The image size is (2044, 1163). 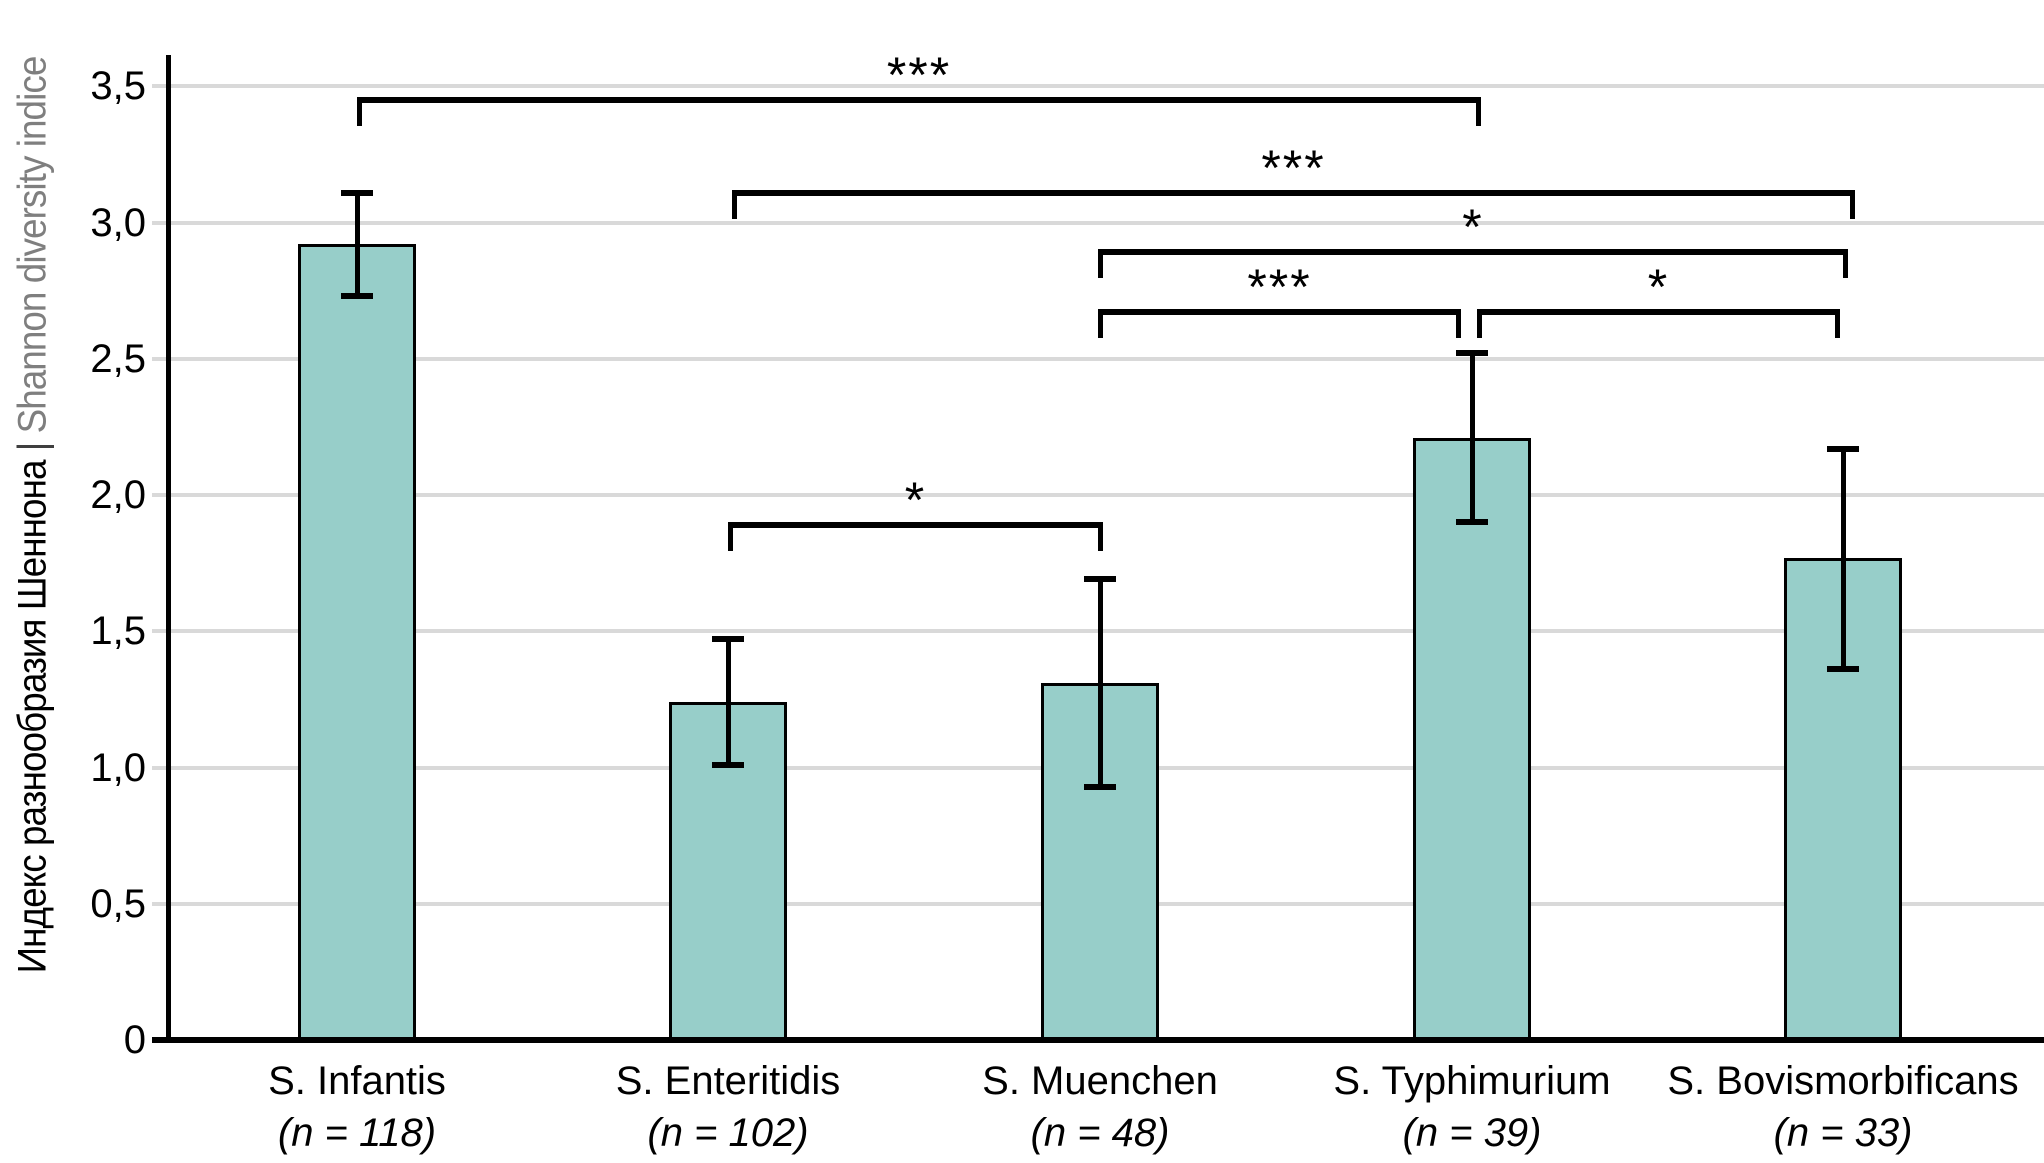 I want to click on x-label-species-S. Enteritidis: S. Enteritidis, so click(x=728, y=1081).